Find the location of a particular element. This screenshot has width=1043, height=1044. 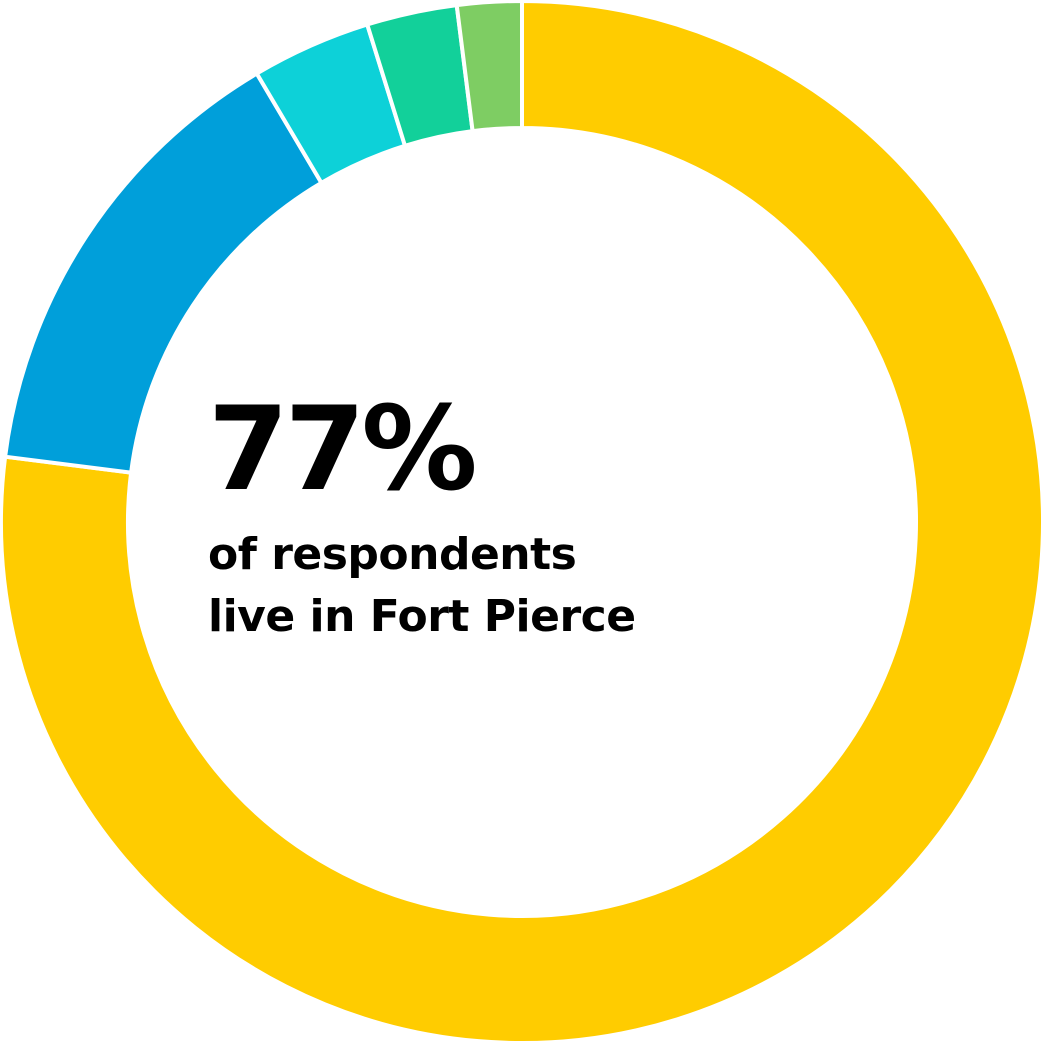

highlight-caption: of respondents live in Fort Pierce is located at coordinates (422, 586).